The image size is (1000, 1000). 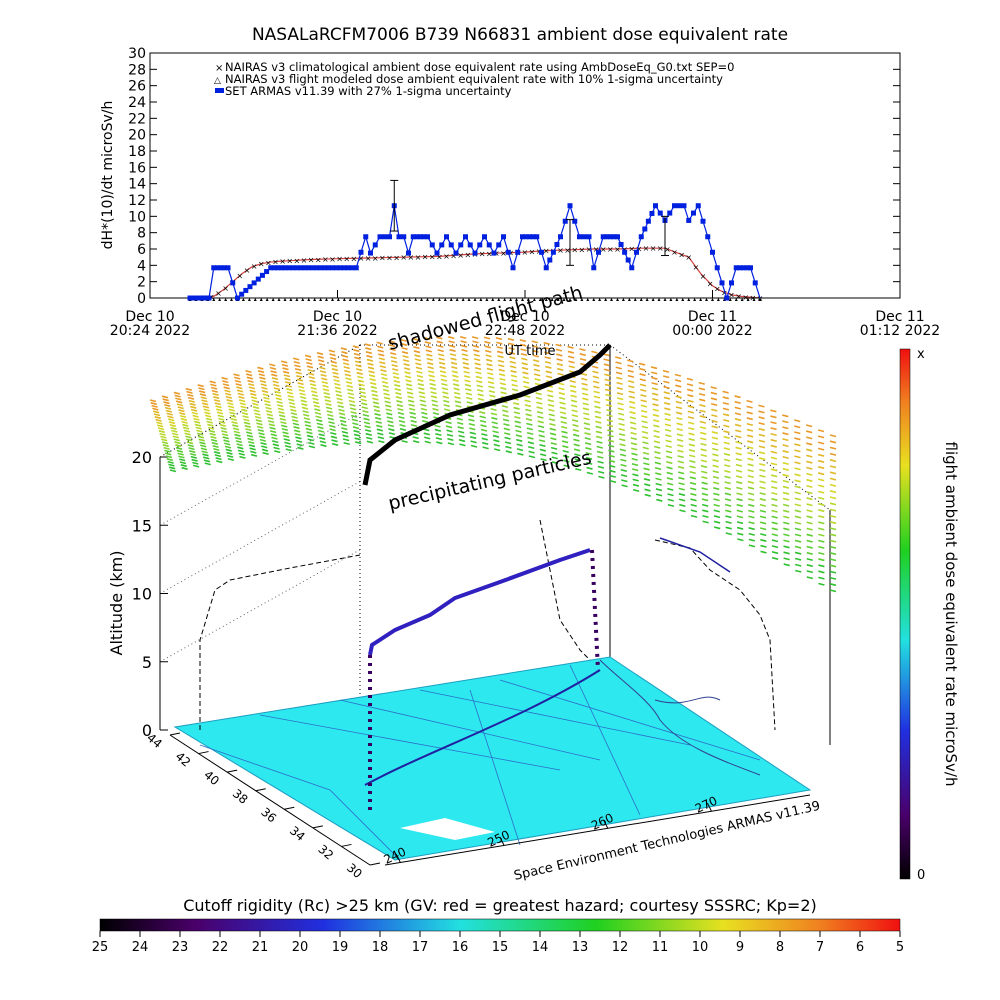 I want to click on x-tick-label-date: Dec 10, so click(x=524, y=317).